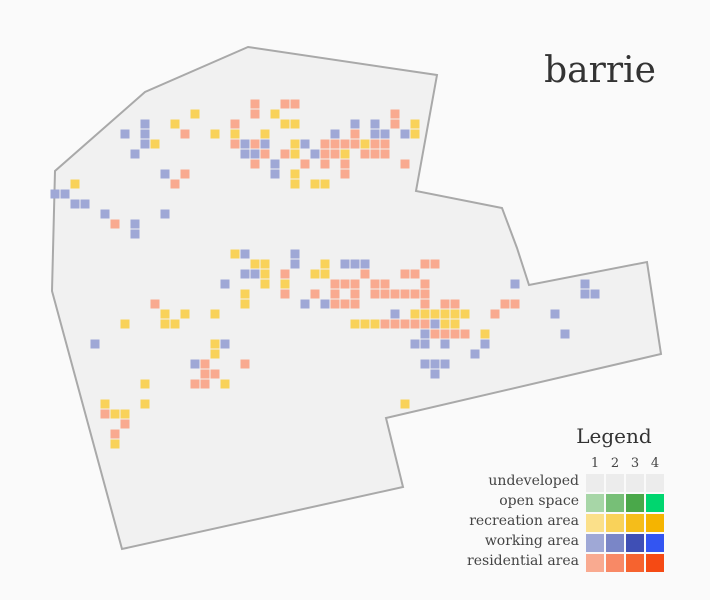 Image resolution: width=710 pixels, height=600 pixels. What do you see at coordinates (655, 463) in the screenshot?
I see `legend-column-4: 4` at bounding box center [655, 463].